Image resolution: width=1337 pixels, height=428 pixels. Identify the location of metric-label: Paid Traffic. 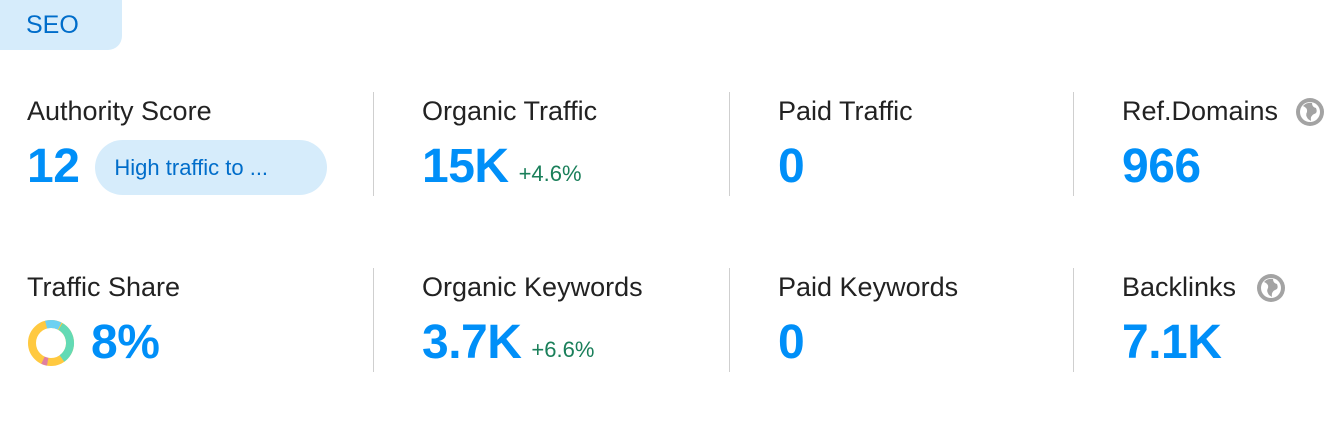
(845, 111).